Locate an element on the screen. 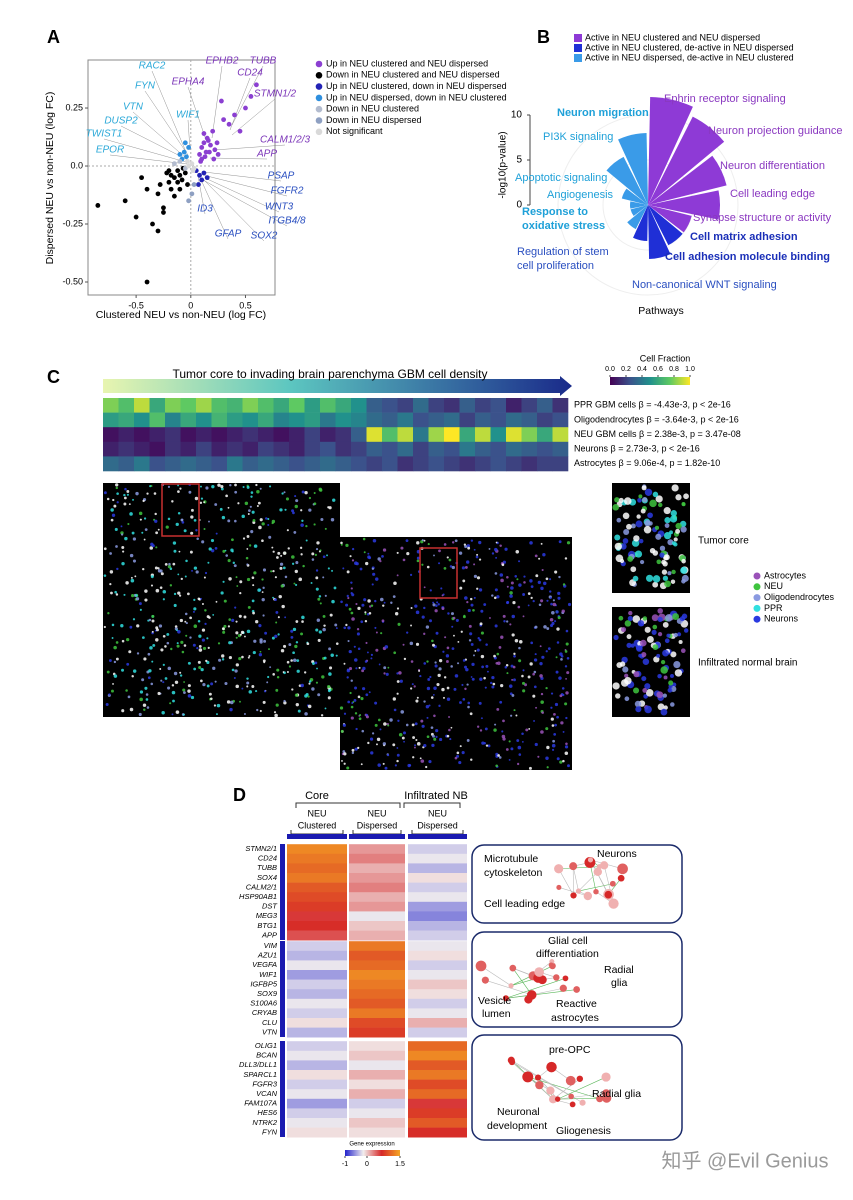 Image resolution: width=853 pixels, height=1200 pixels. gene-label: VCAN is located at coordinates (266, 1093).